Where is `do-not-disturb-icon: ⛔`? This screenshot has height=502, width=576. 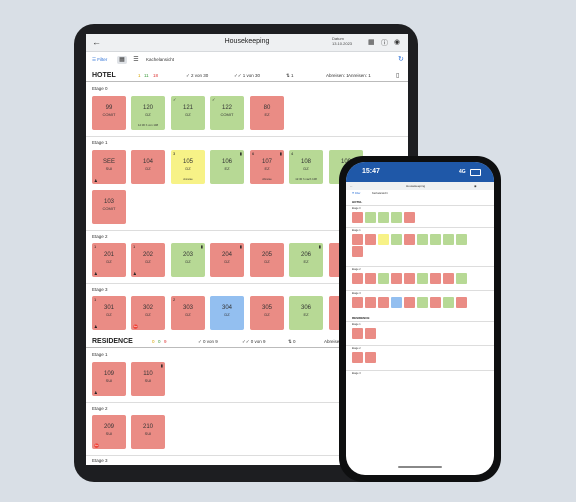 do-not-disturb-icon: ⛔ is located at coordinates (135, 326).